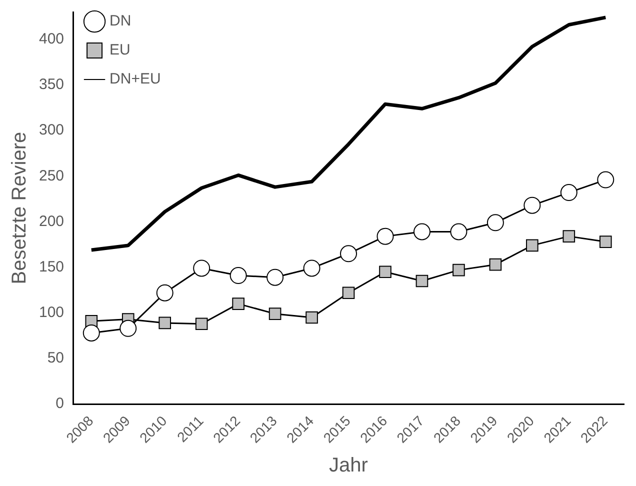 The image size is (636, 486). I want to click on y-tick-label: 0, so click(60, 403).